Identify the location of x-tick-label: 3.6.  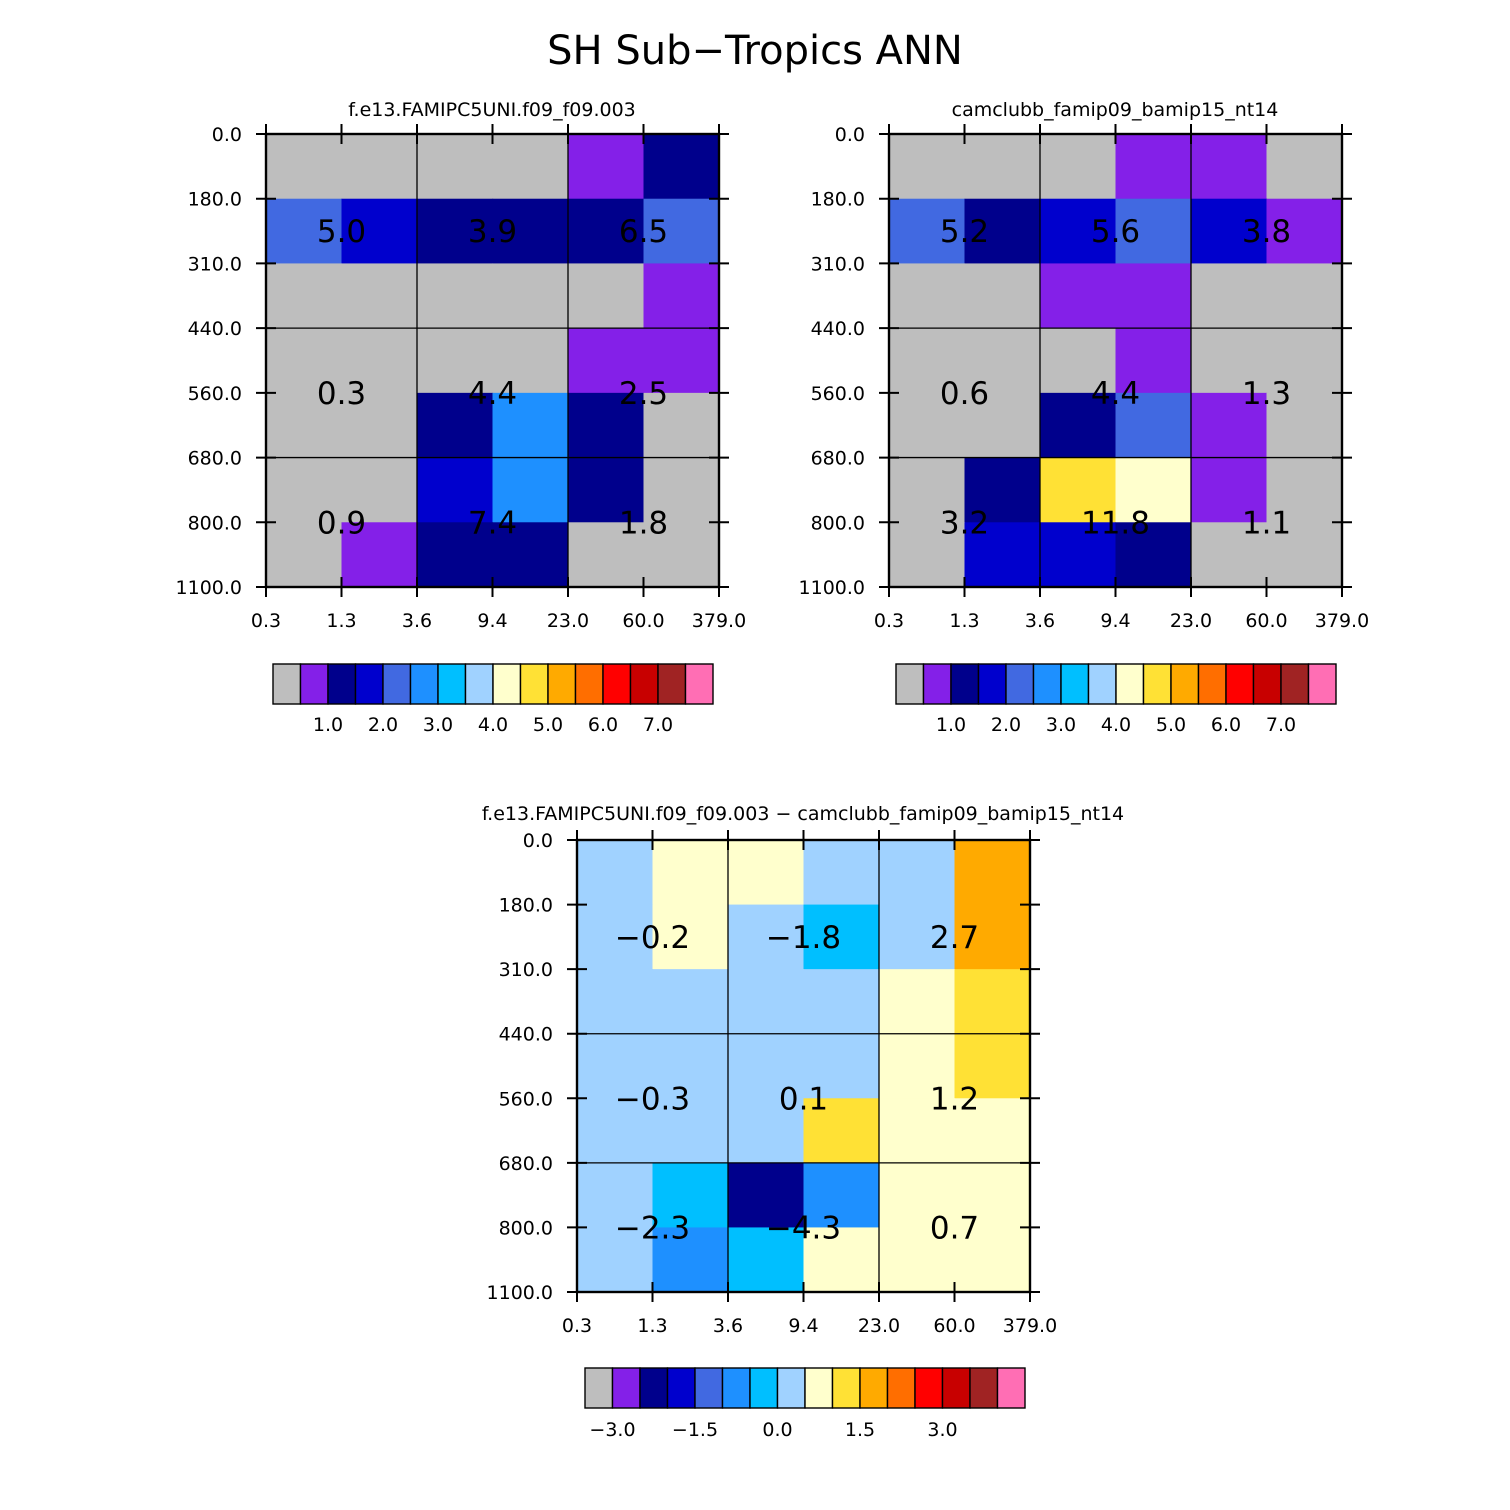
(728, 1326).